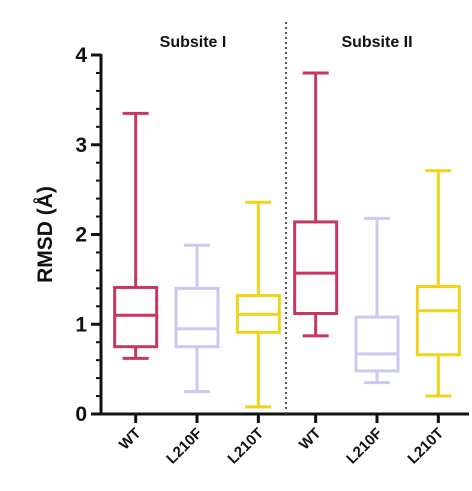  Describe the element at coordinates (45, 234) in the screenshot. I see `y-axis-label: RMSD (Å)` at that location.